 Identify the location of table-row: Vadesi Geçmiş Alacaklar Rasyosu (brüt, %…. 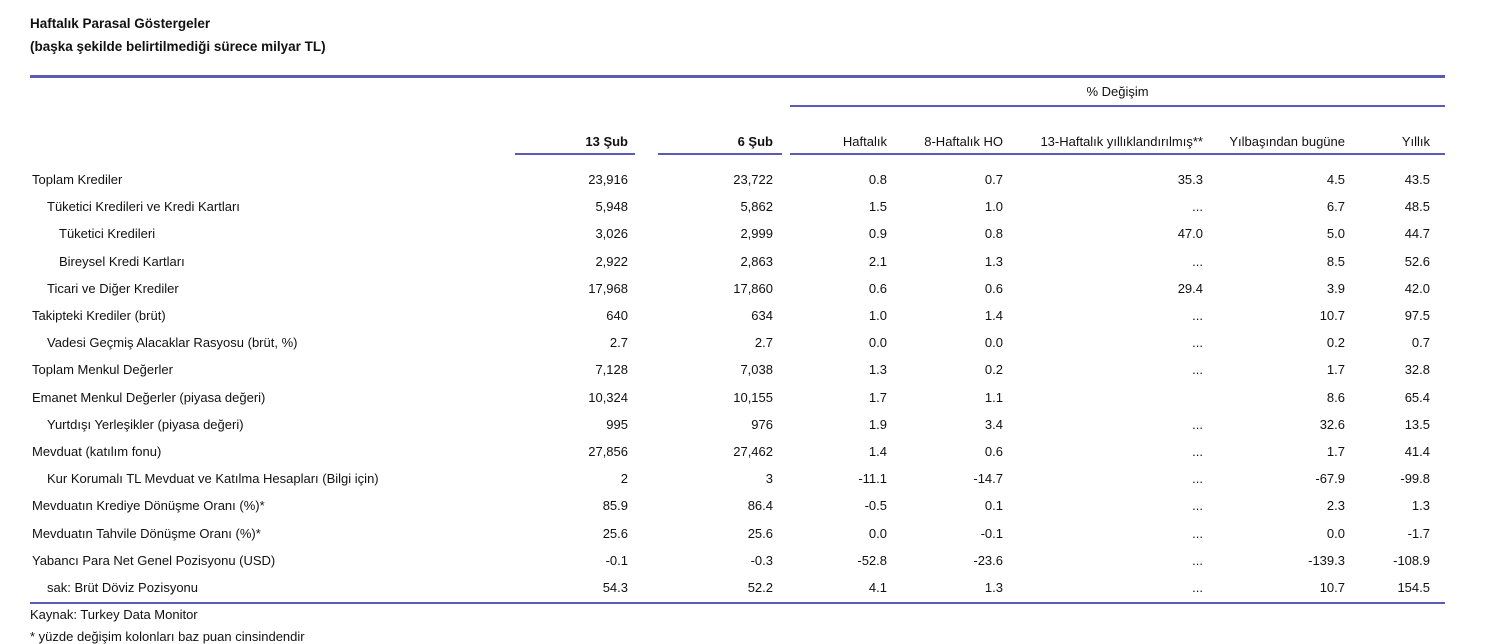
(730, 342).